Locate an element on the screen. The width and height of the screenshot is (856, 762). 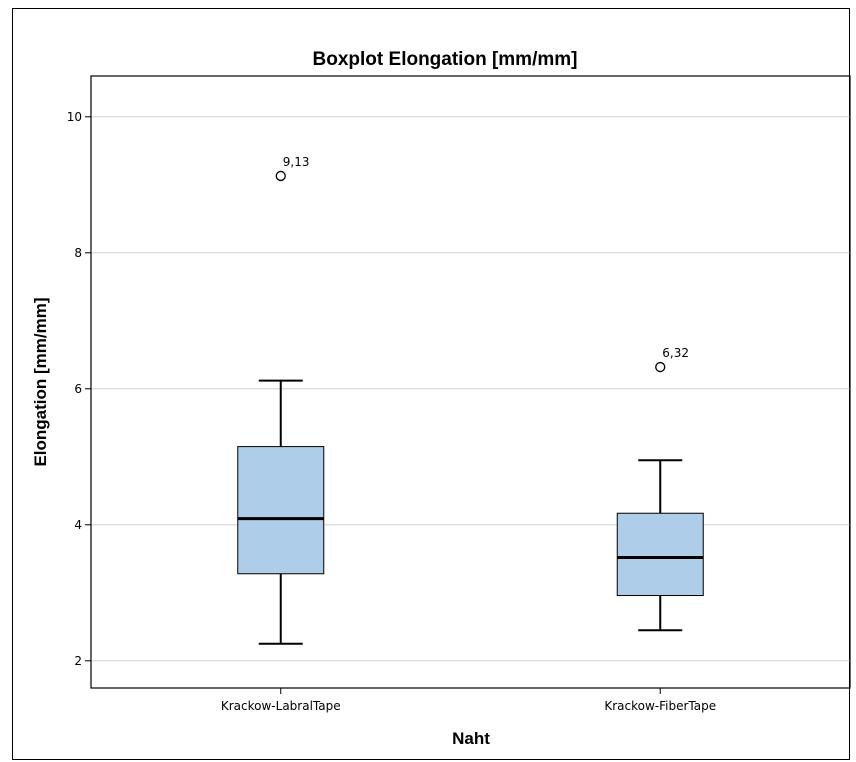
x-axis-title: Naht is located at coordinates (471, 738).